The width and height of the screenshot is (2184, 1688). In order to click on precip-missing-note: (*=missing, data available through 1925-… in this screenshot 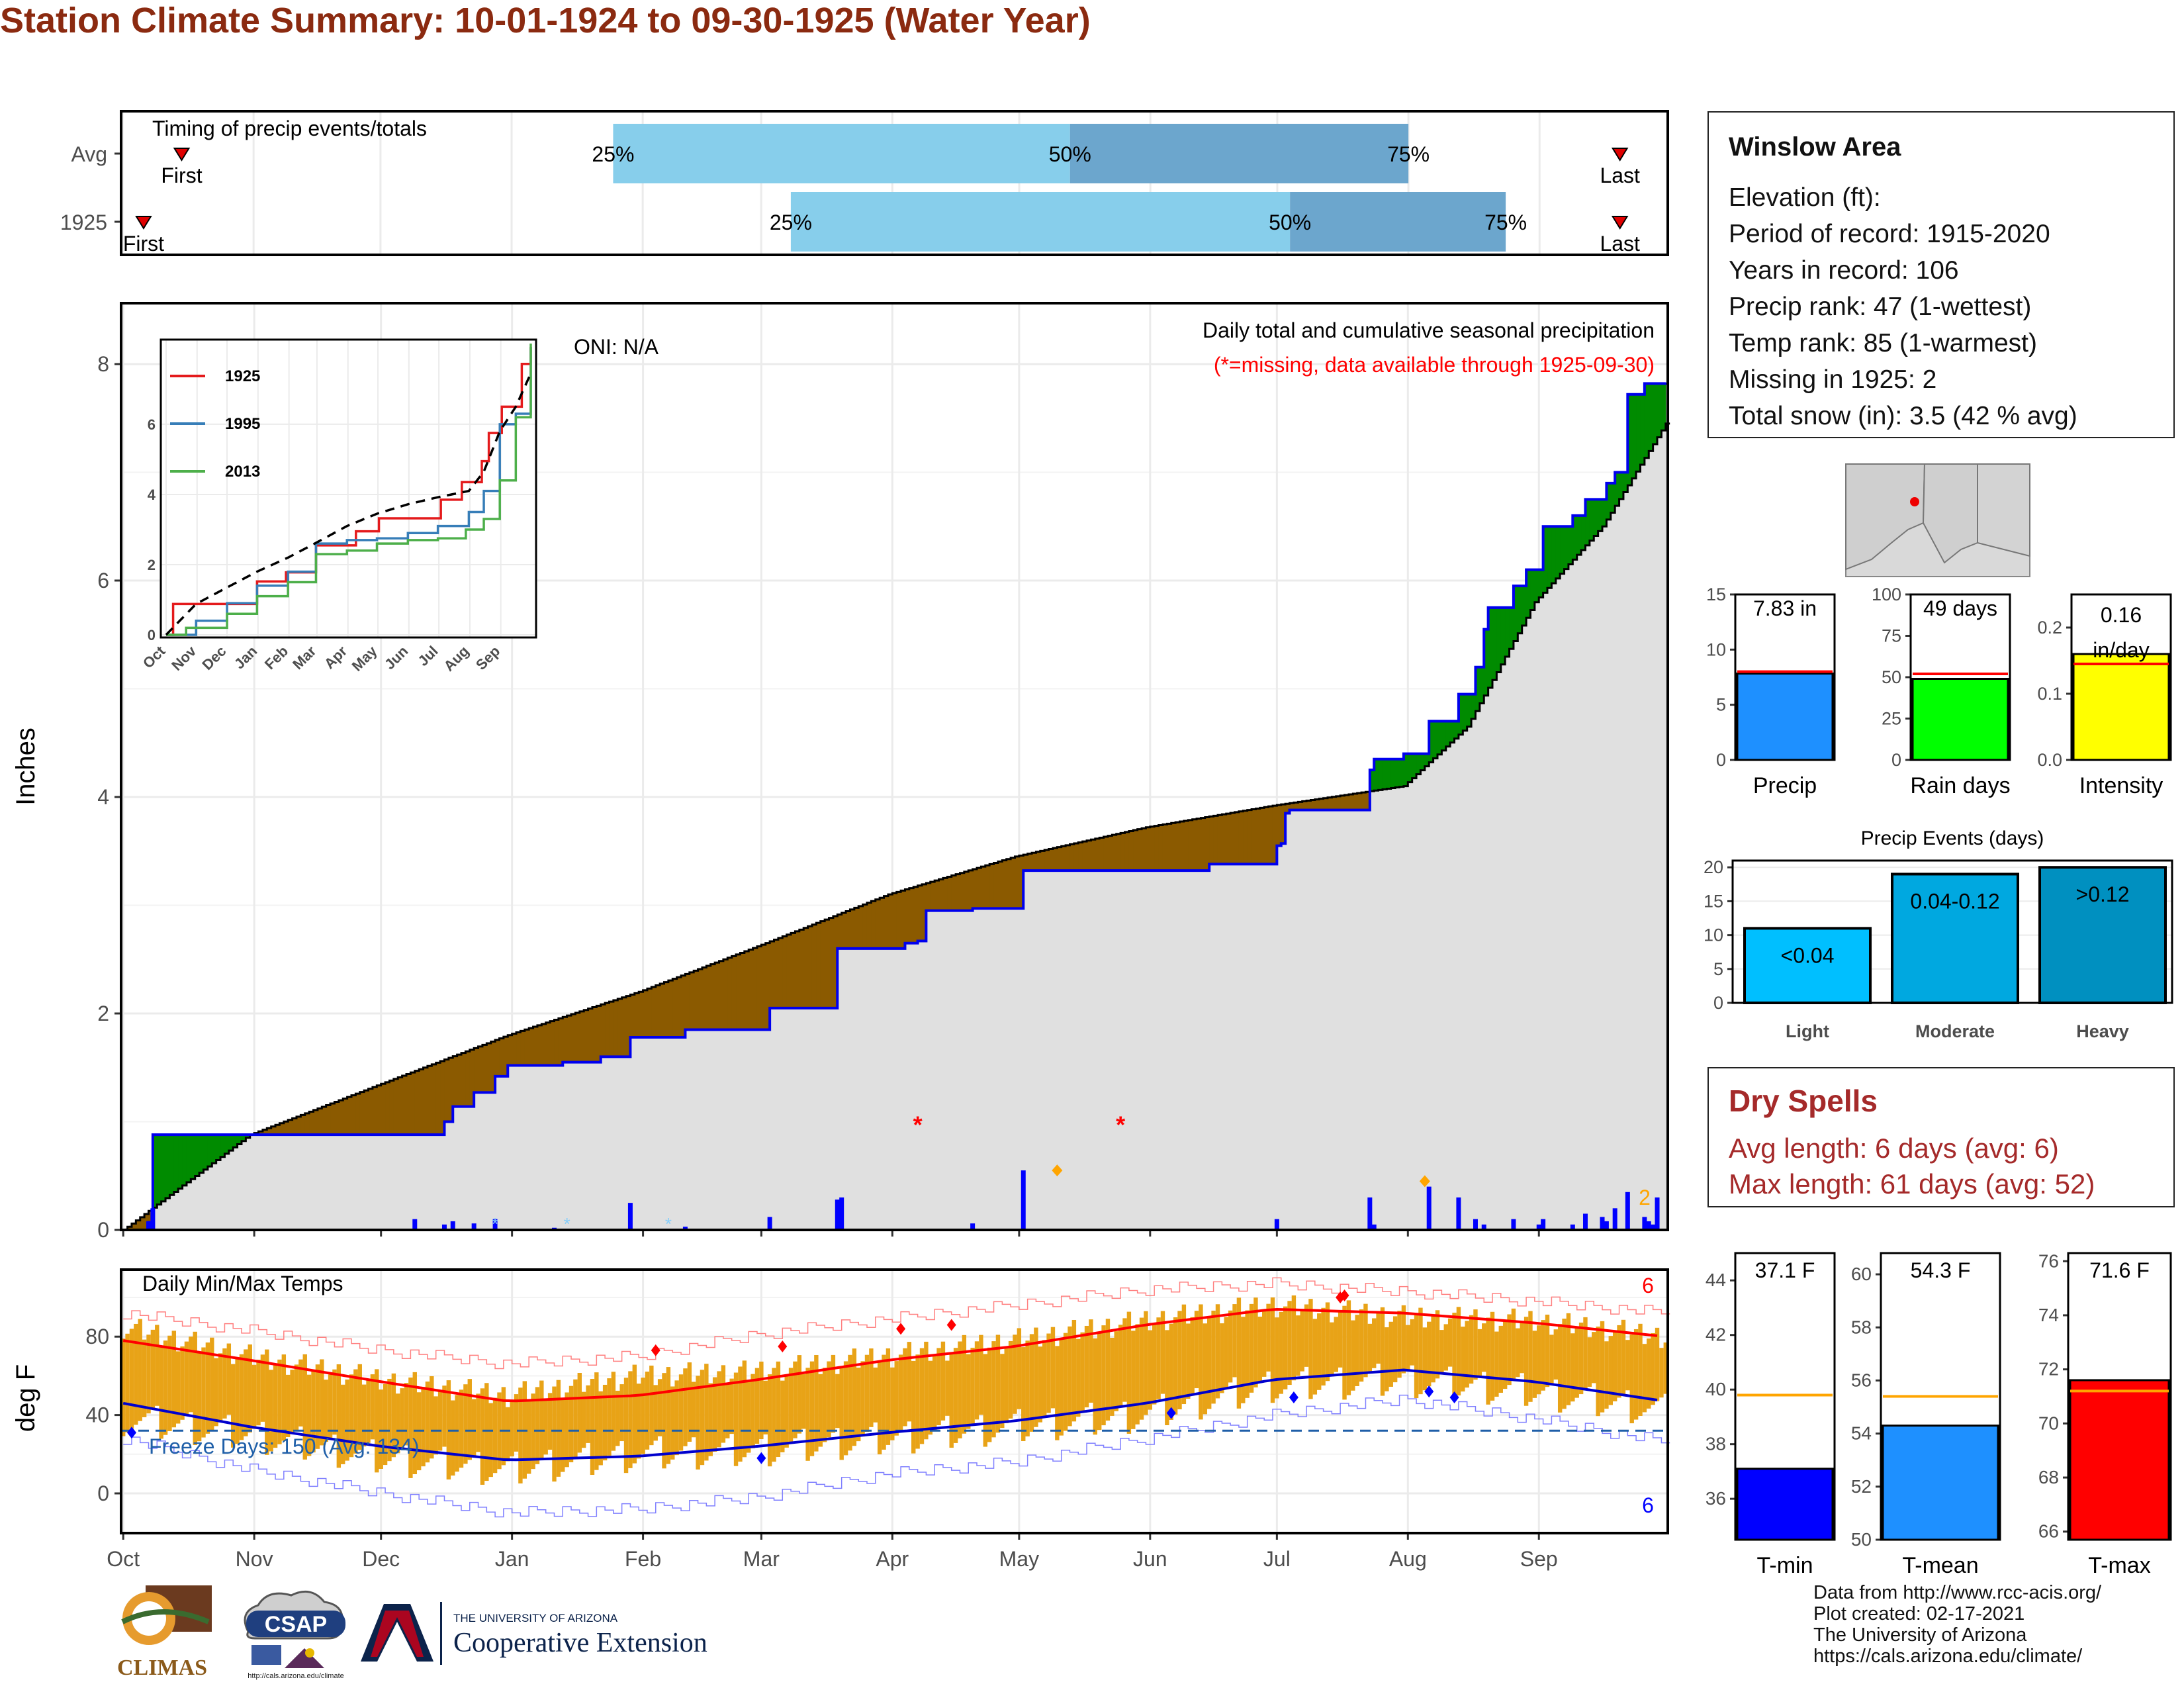, I will do `click(1434, 365)`.